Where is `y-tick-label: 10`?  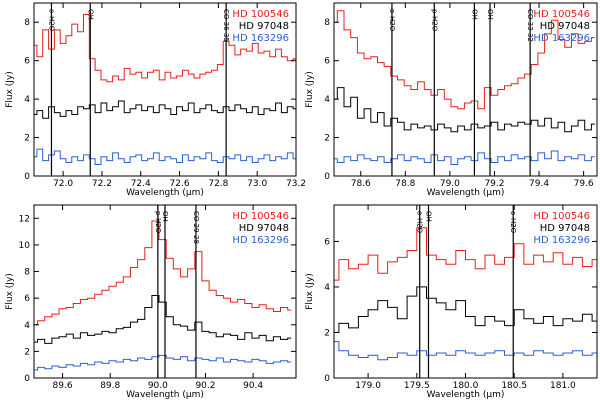 y-tick-label: 10 is located at coordinates (25, 246).